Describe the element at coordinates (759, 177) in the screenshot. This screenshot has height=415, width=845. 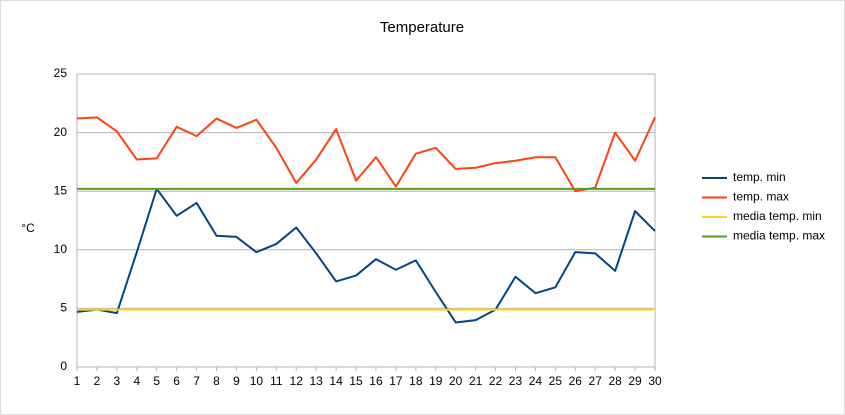
I see `legend-label: temp. min` at that location.